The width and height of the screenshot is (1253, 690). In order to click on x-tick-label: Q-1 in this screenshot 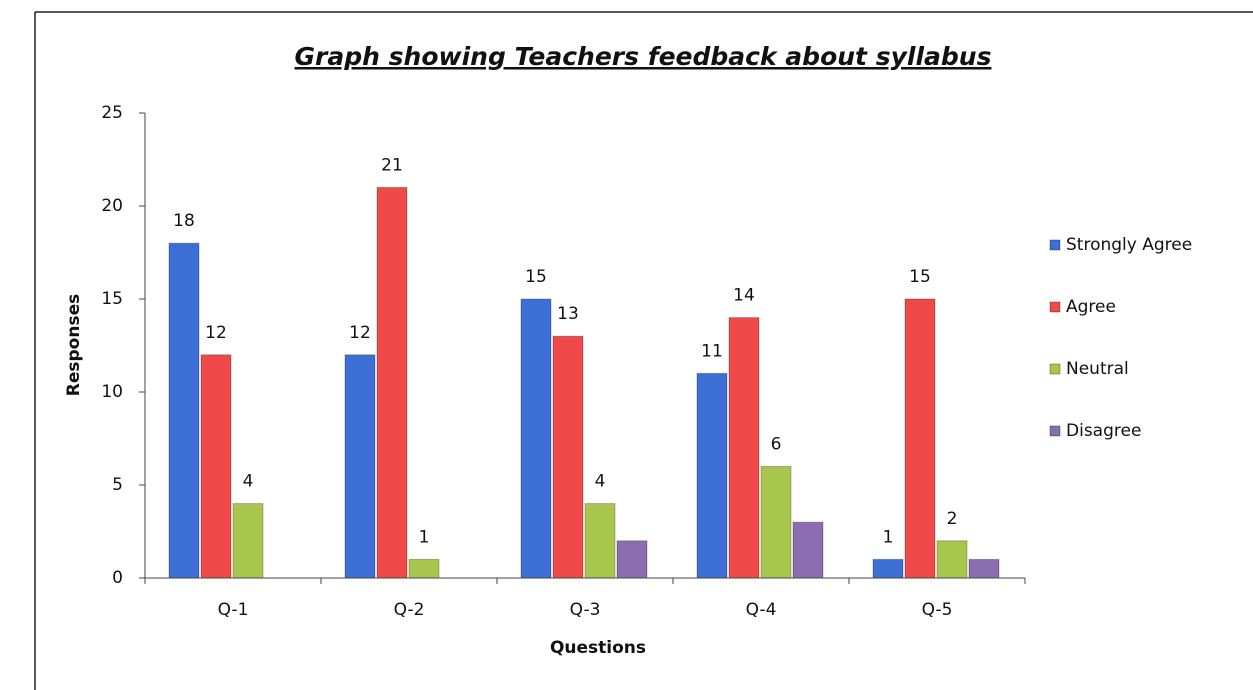, I will do `click(233, 610)`.